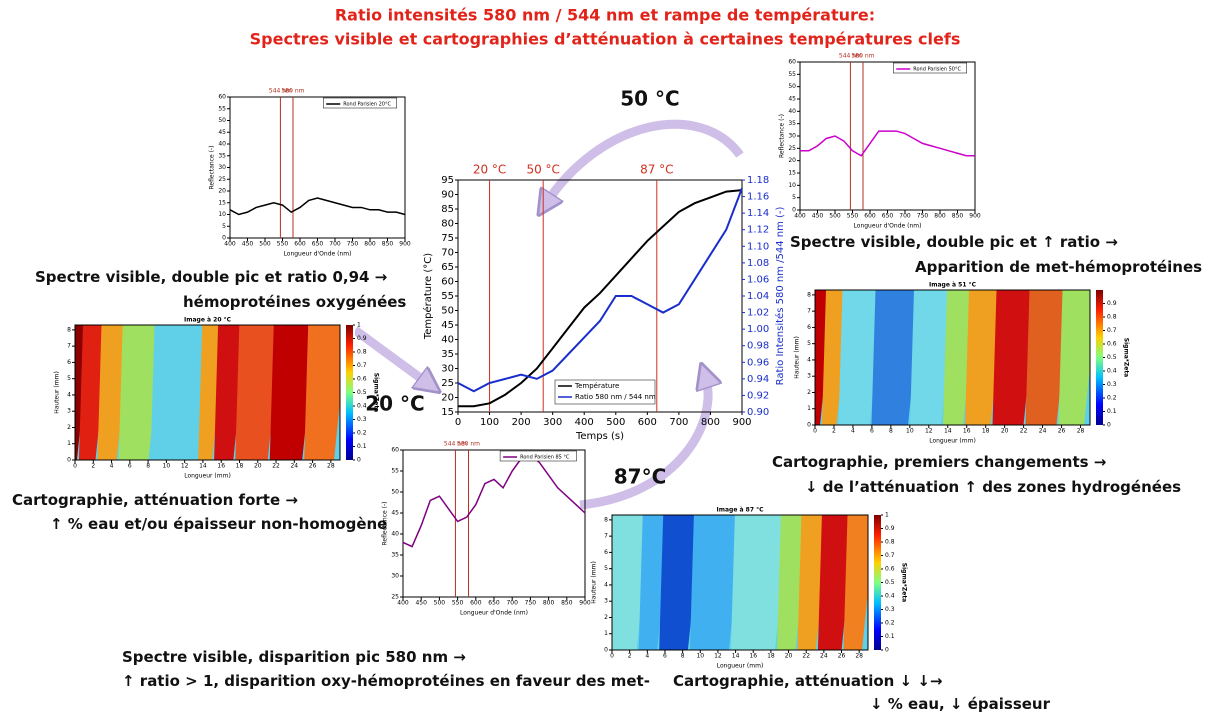 The width and height of the screenshot is (1210, 713). Describe the element at coordinates (283, 244) in the screenshot. I see `x-tick-label: 550` at that location.